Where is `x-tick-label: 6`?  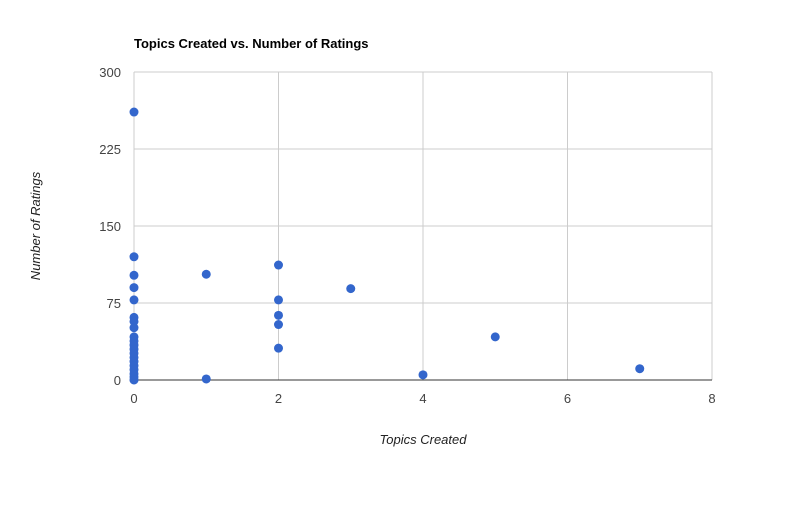 x-tick-label: 6 is located at coordinates (567, 398).